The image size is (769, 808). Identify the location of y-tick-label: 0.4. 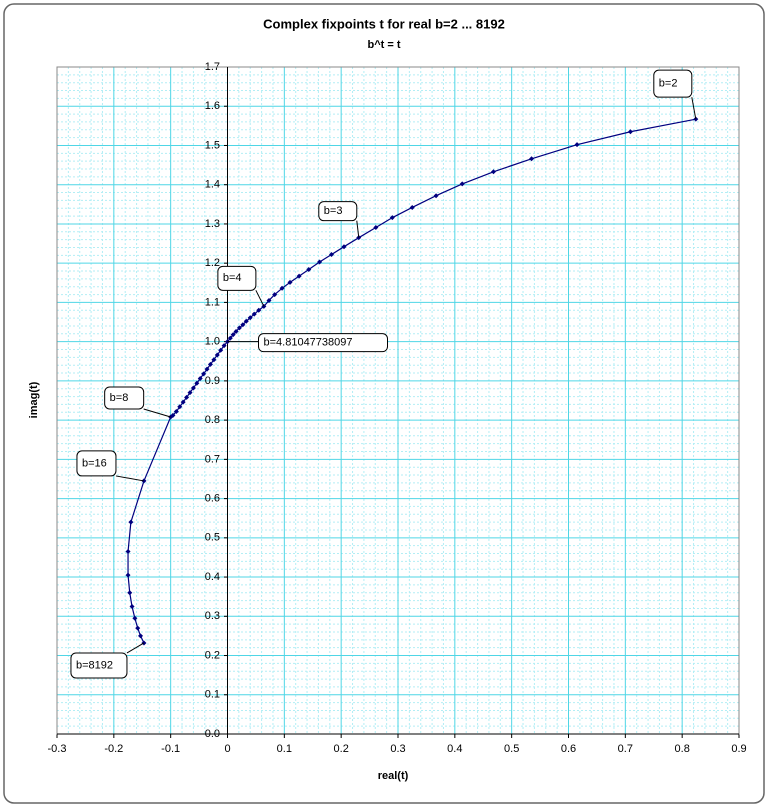
(212, 577).